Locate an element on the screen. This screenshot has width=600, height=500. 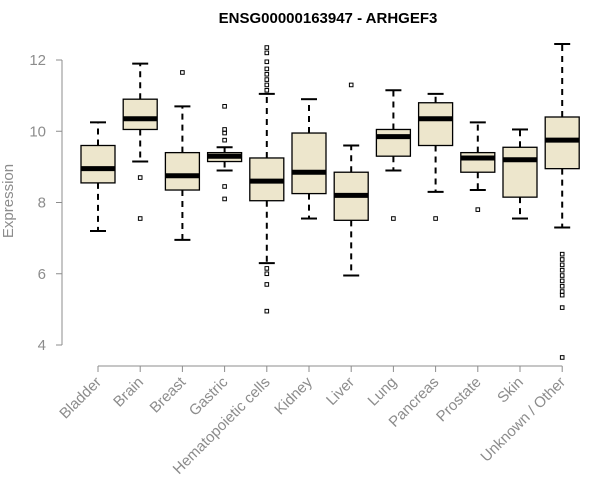
box-lung is located at coordinates (393, 155).